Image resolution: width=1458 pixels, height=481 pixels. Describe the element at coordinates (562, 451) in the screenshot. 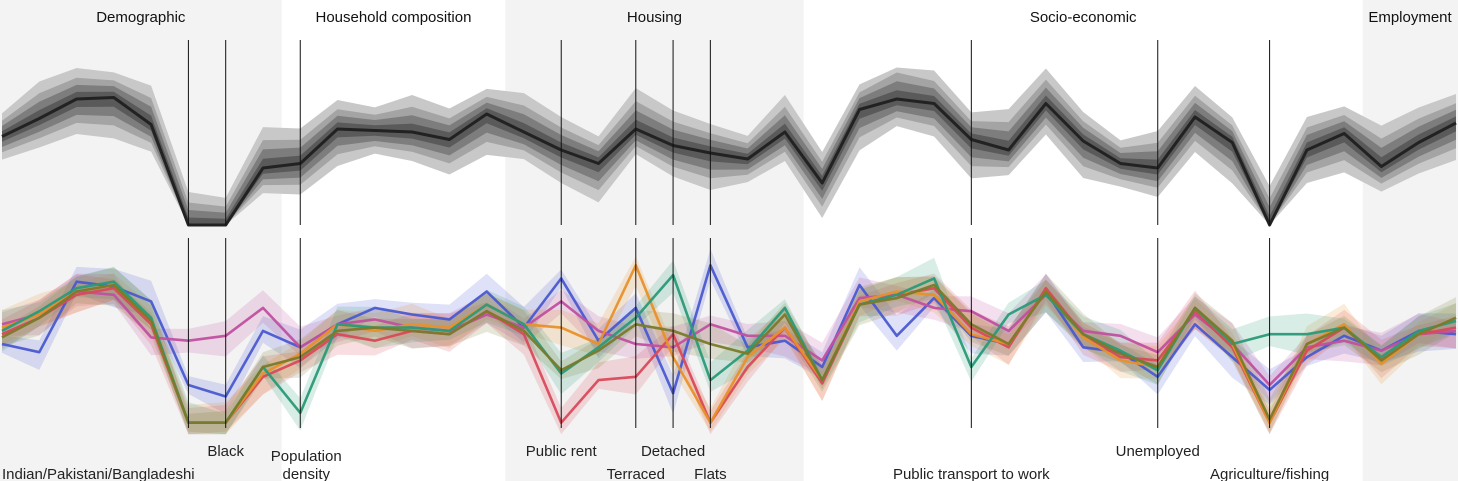

I see `variable-label: Public rent` at that location.